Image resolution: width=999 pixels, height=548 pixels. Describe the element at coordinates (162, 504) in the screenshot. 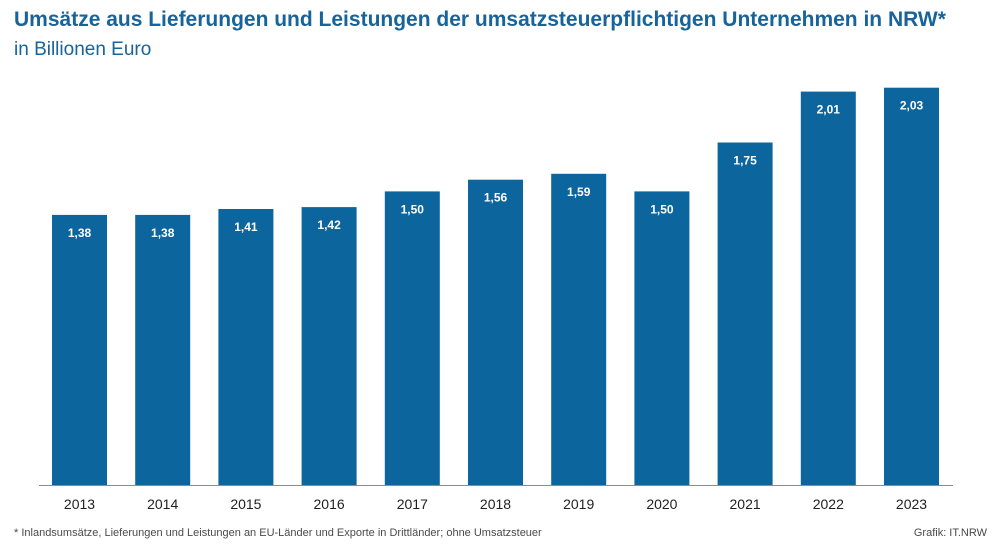

I see `x-tick-label-2014: 2014` at that location.